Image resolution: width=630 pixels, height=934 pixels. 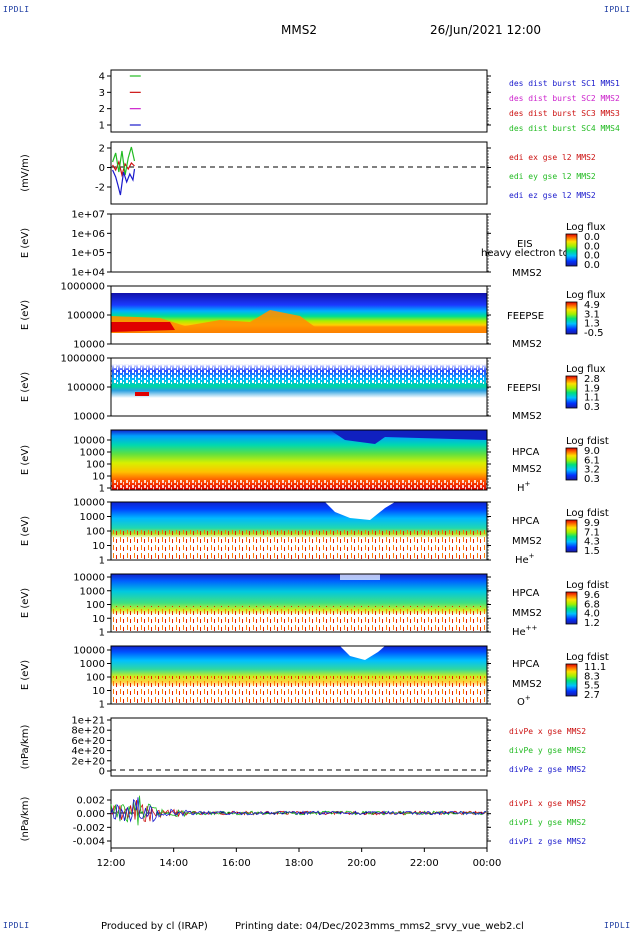 I want to click on colorbar-tick-label: 7.1, so click(x=592, y=532).